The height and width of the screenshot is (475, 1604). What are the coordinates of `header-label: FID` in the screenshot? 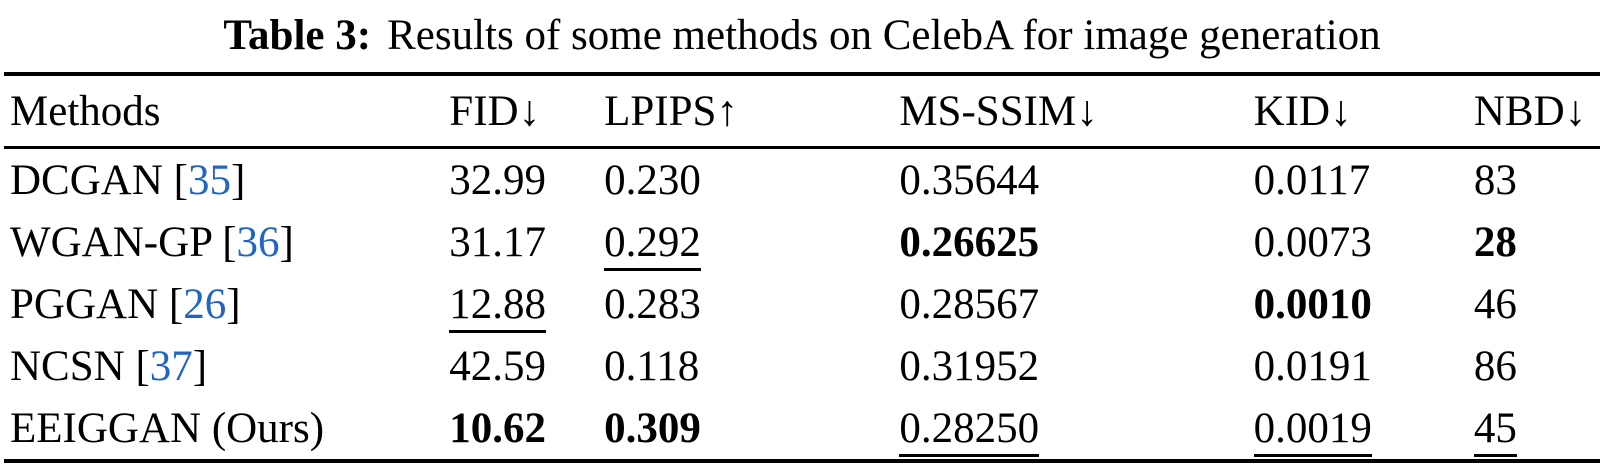 It's located at (484, 111).